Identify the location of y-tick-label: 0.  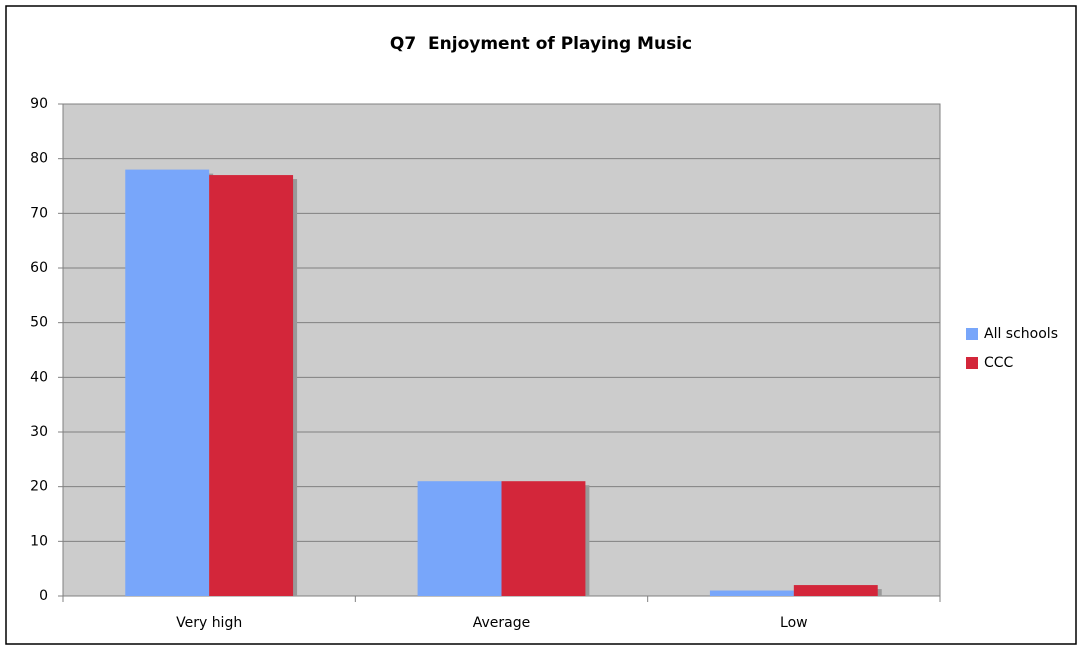
(43, 596).